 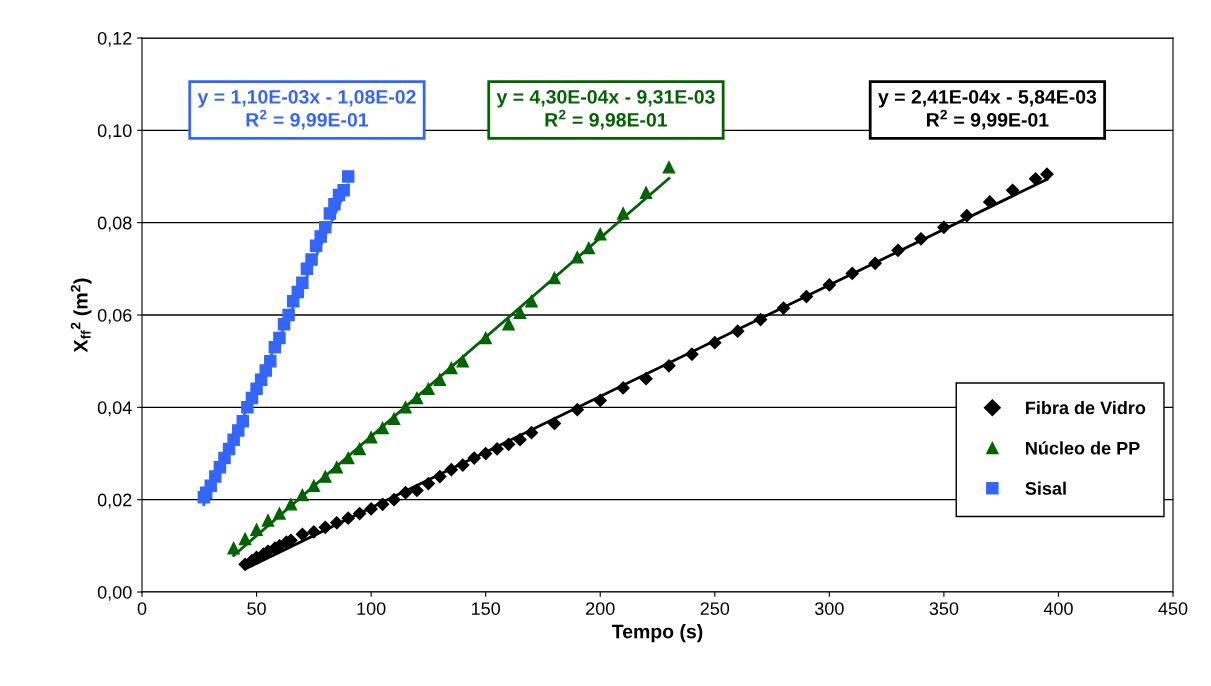 What do you see at coordinates (256, 608) in the screenshot?
I see `x-tick-label: 50` at bounding box center [256, 608].